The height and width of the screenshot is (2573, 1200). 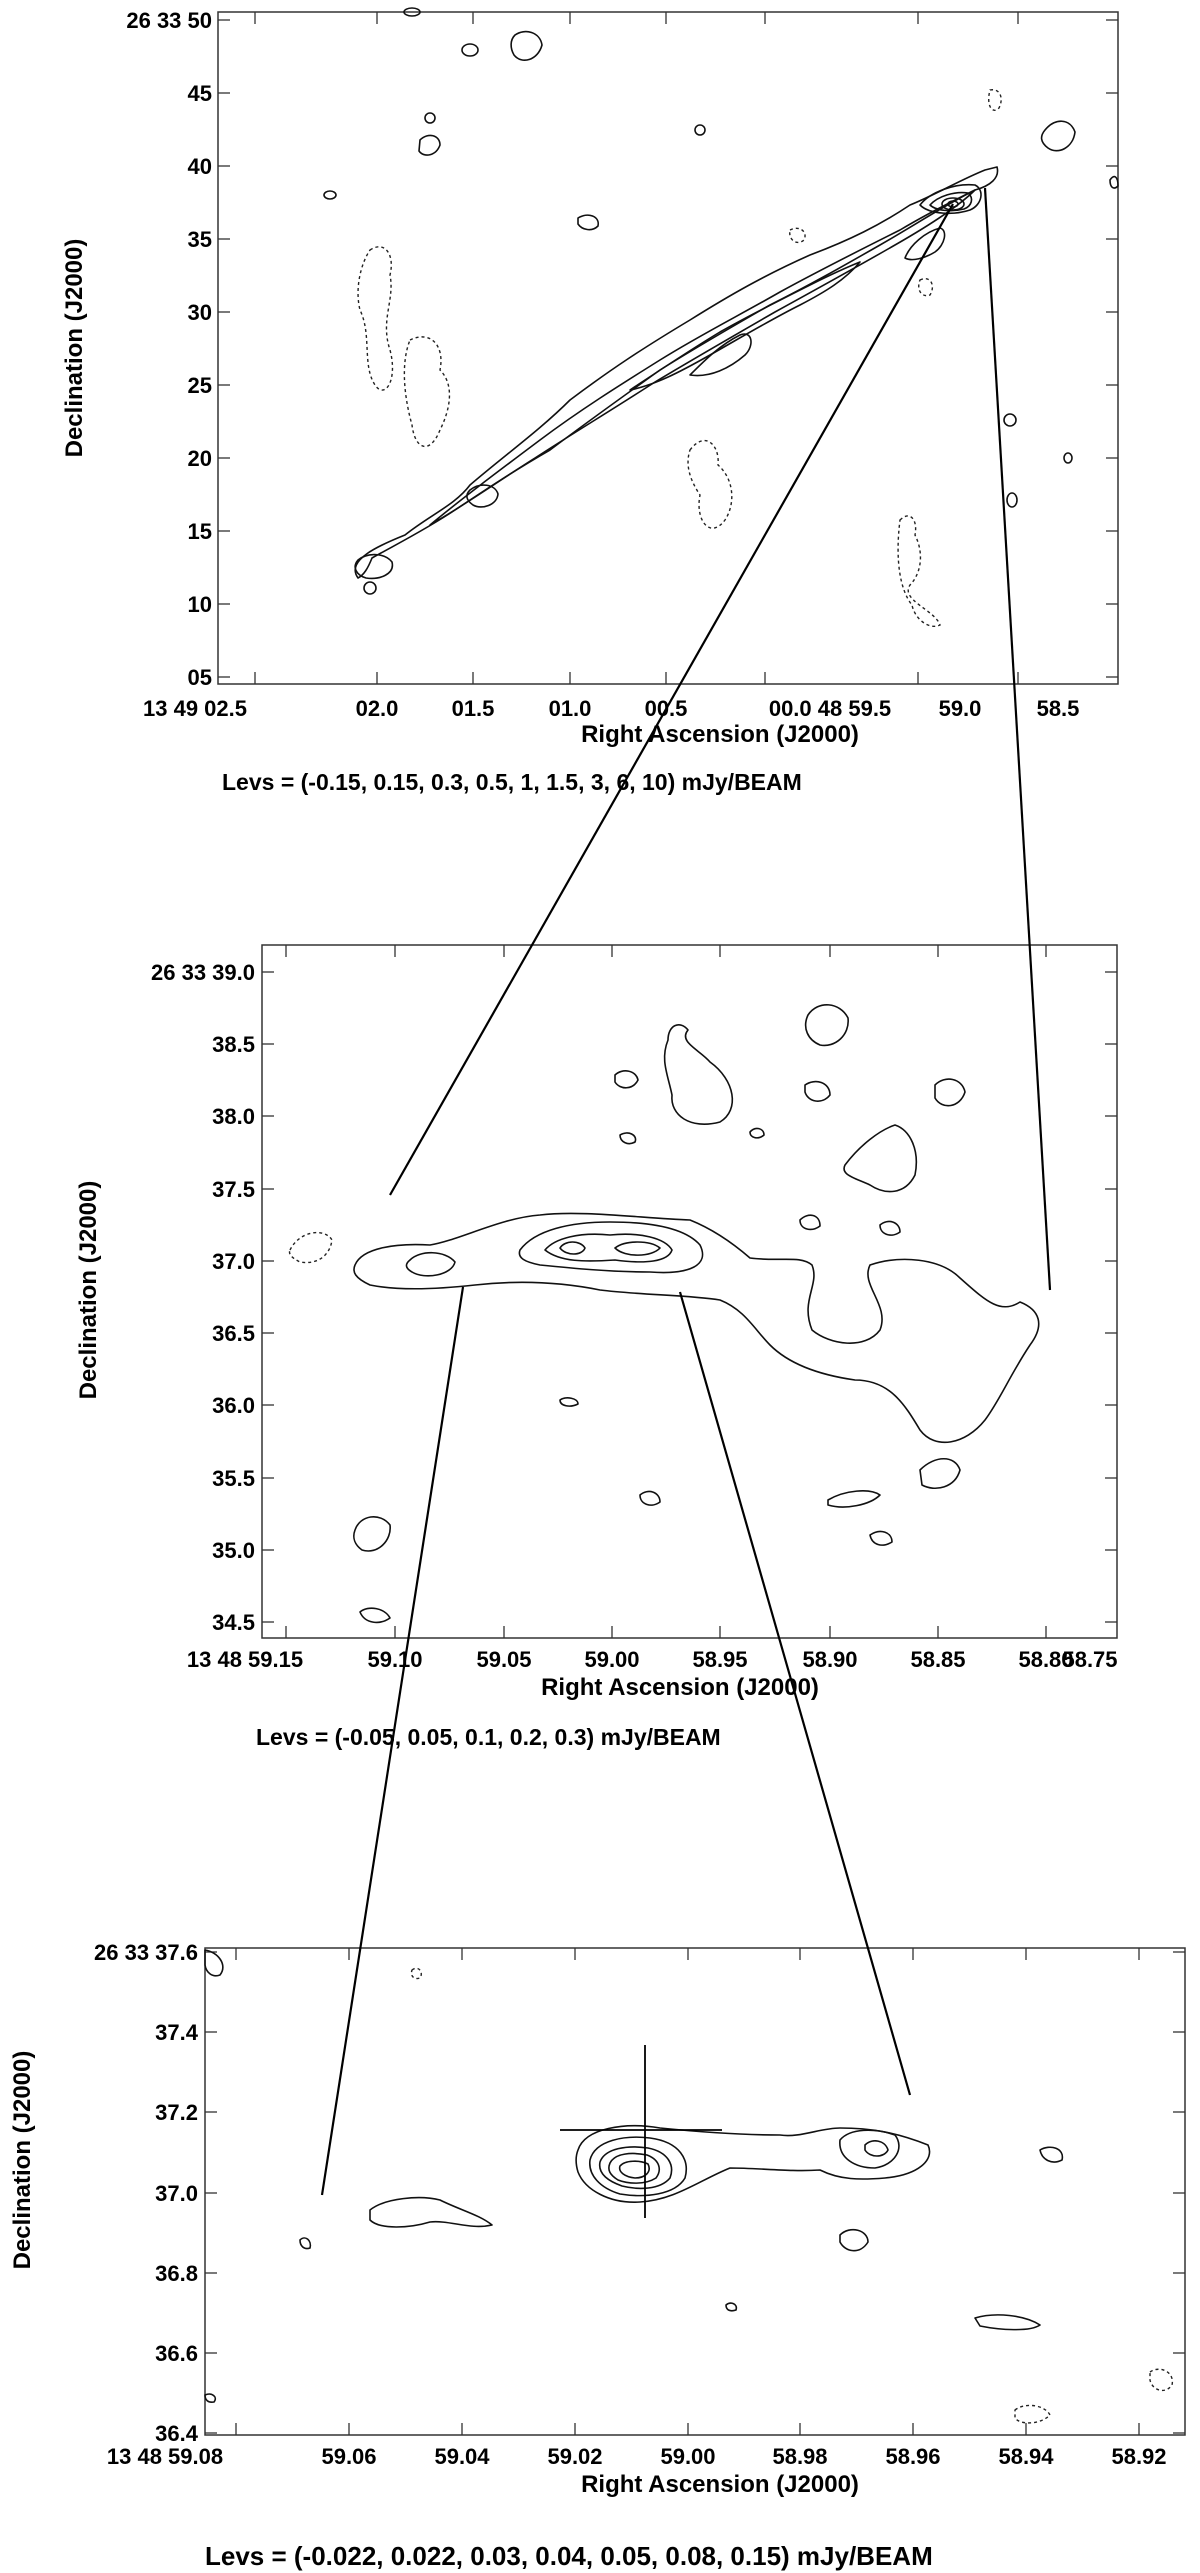 I want to click on top-ytick-8: 10, so click(x=200, y=604).